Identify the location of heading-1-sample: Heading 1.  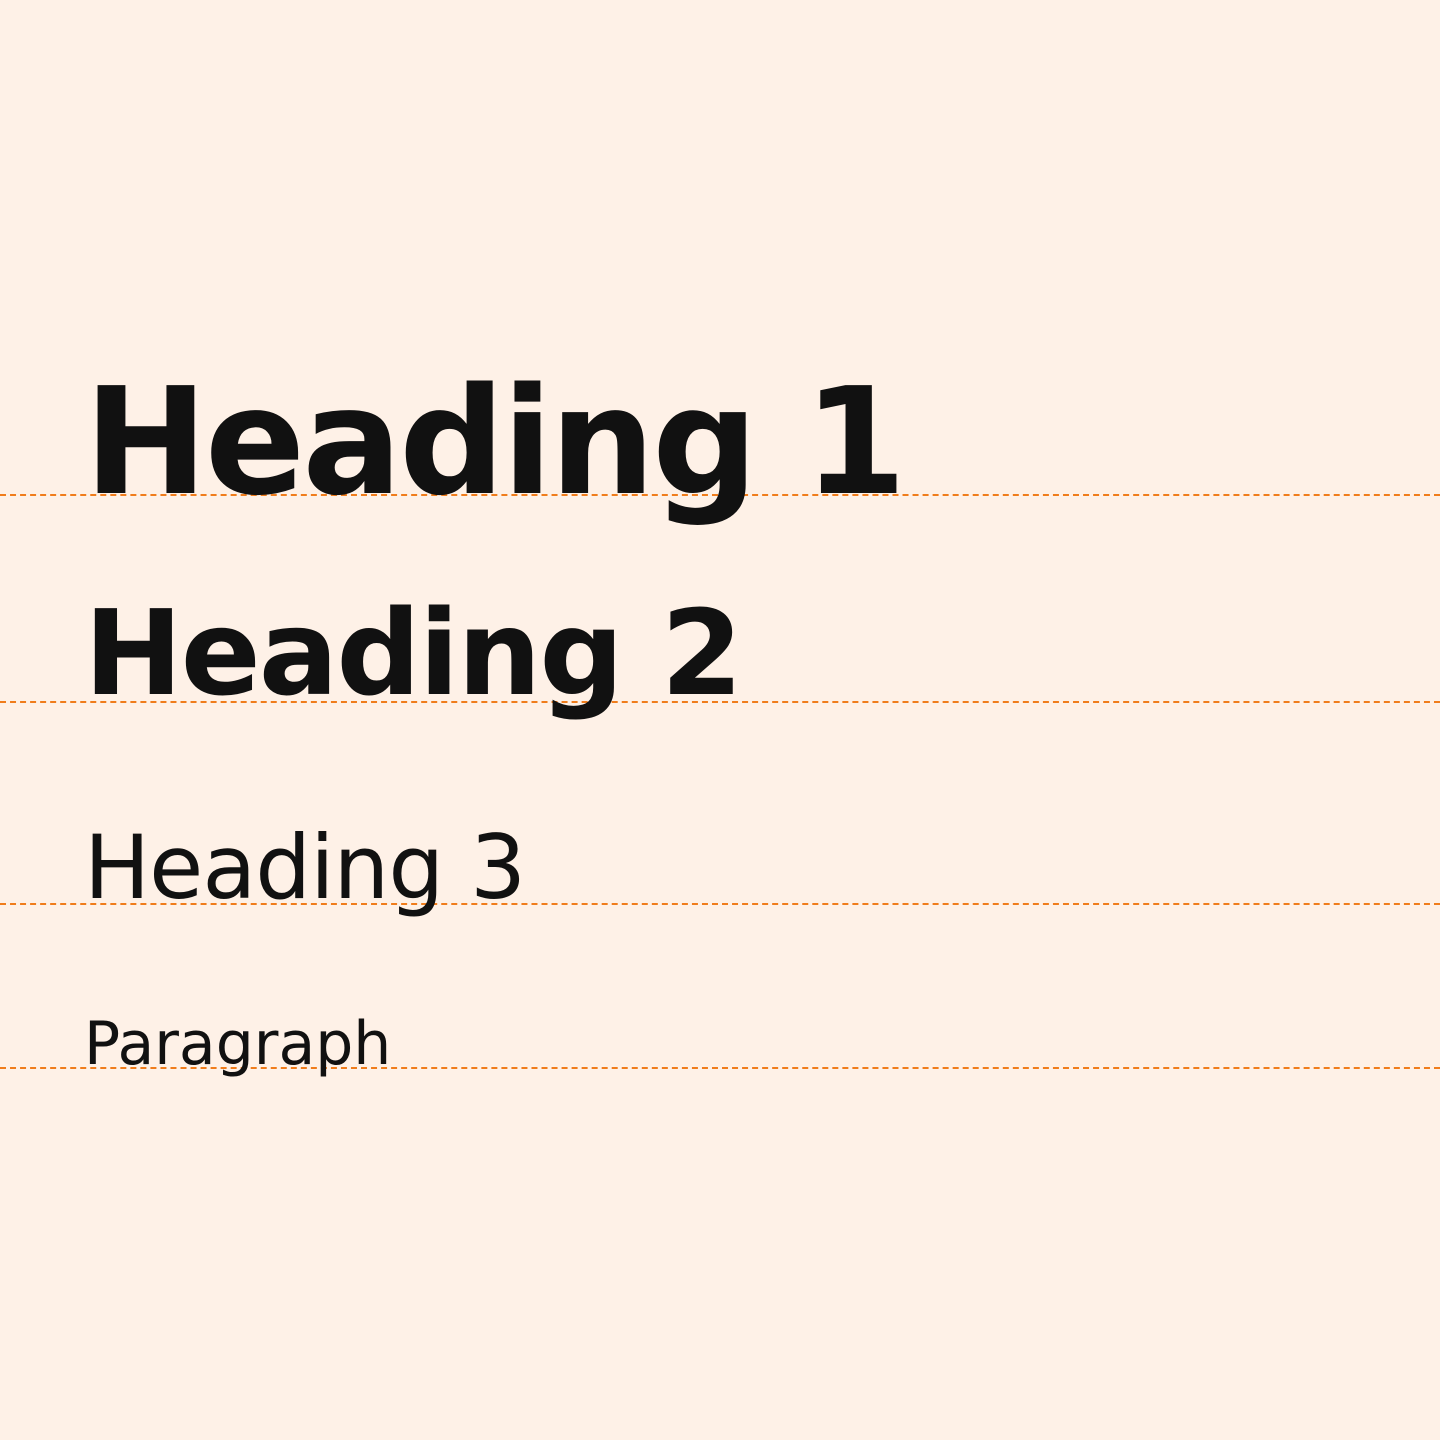
(495, 442).